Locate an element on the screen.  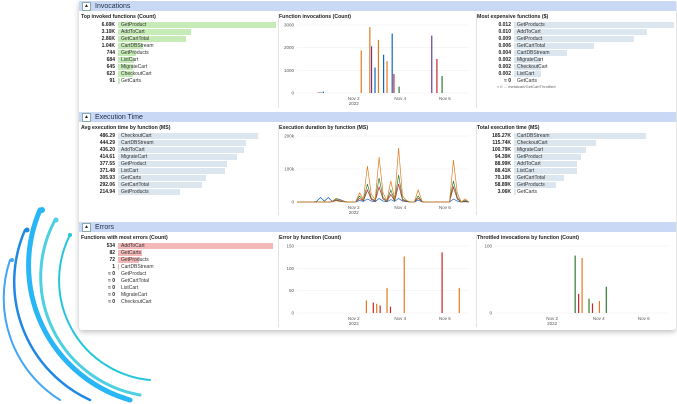
x-tick-label: Nov 6 is located at coordinates (445, 318).